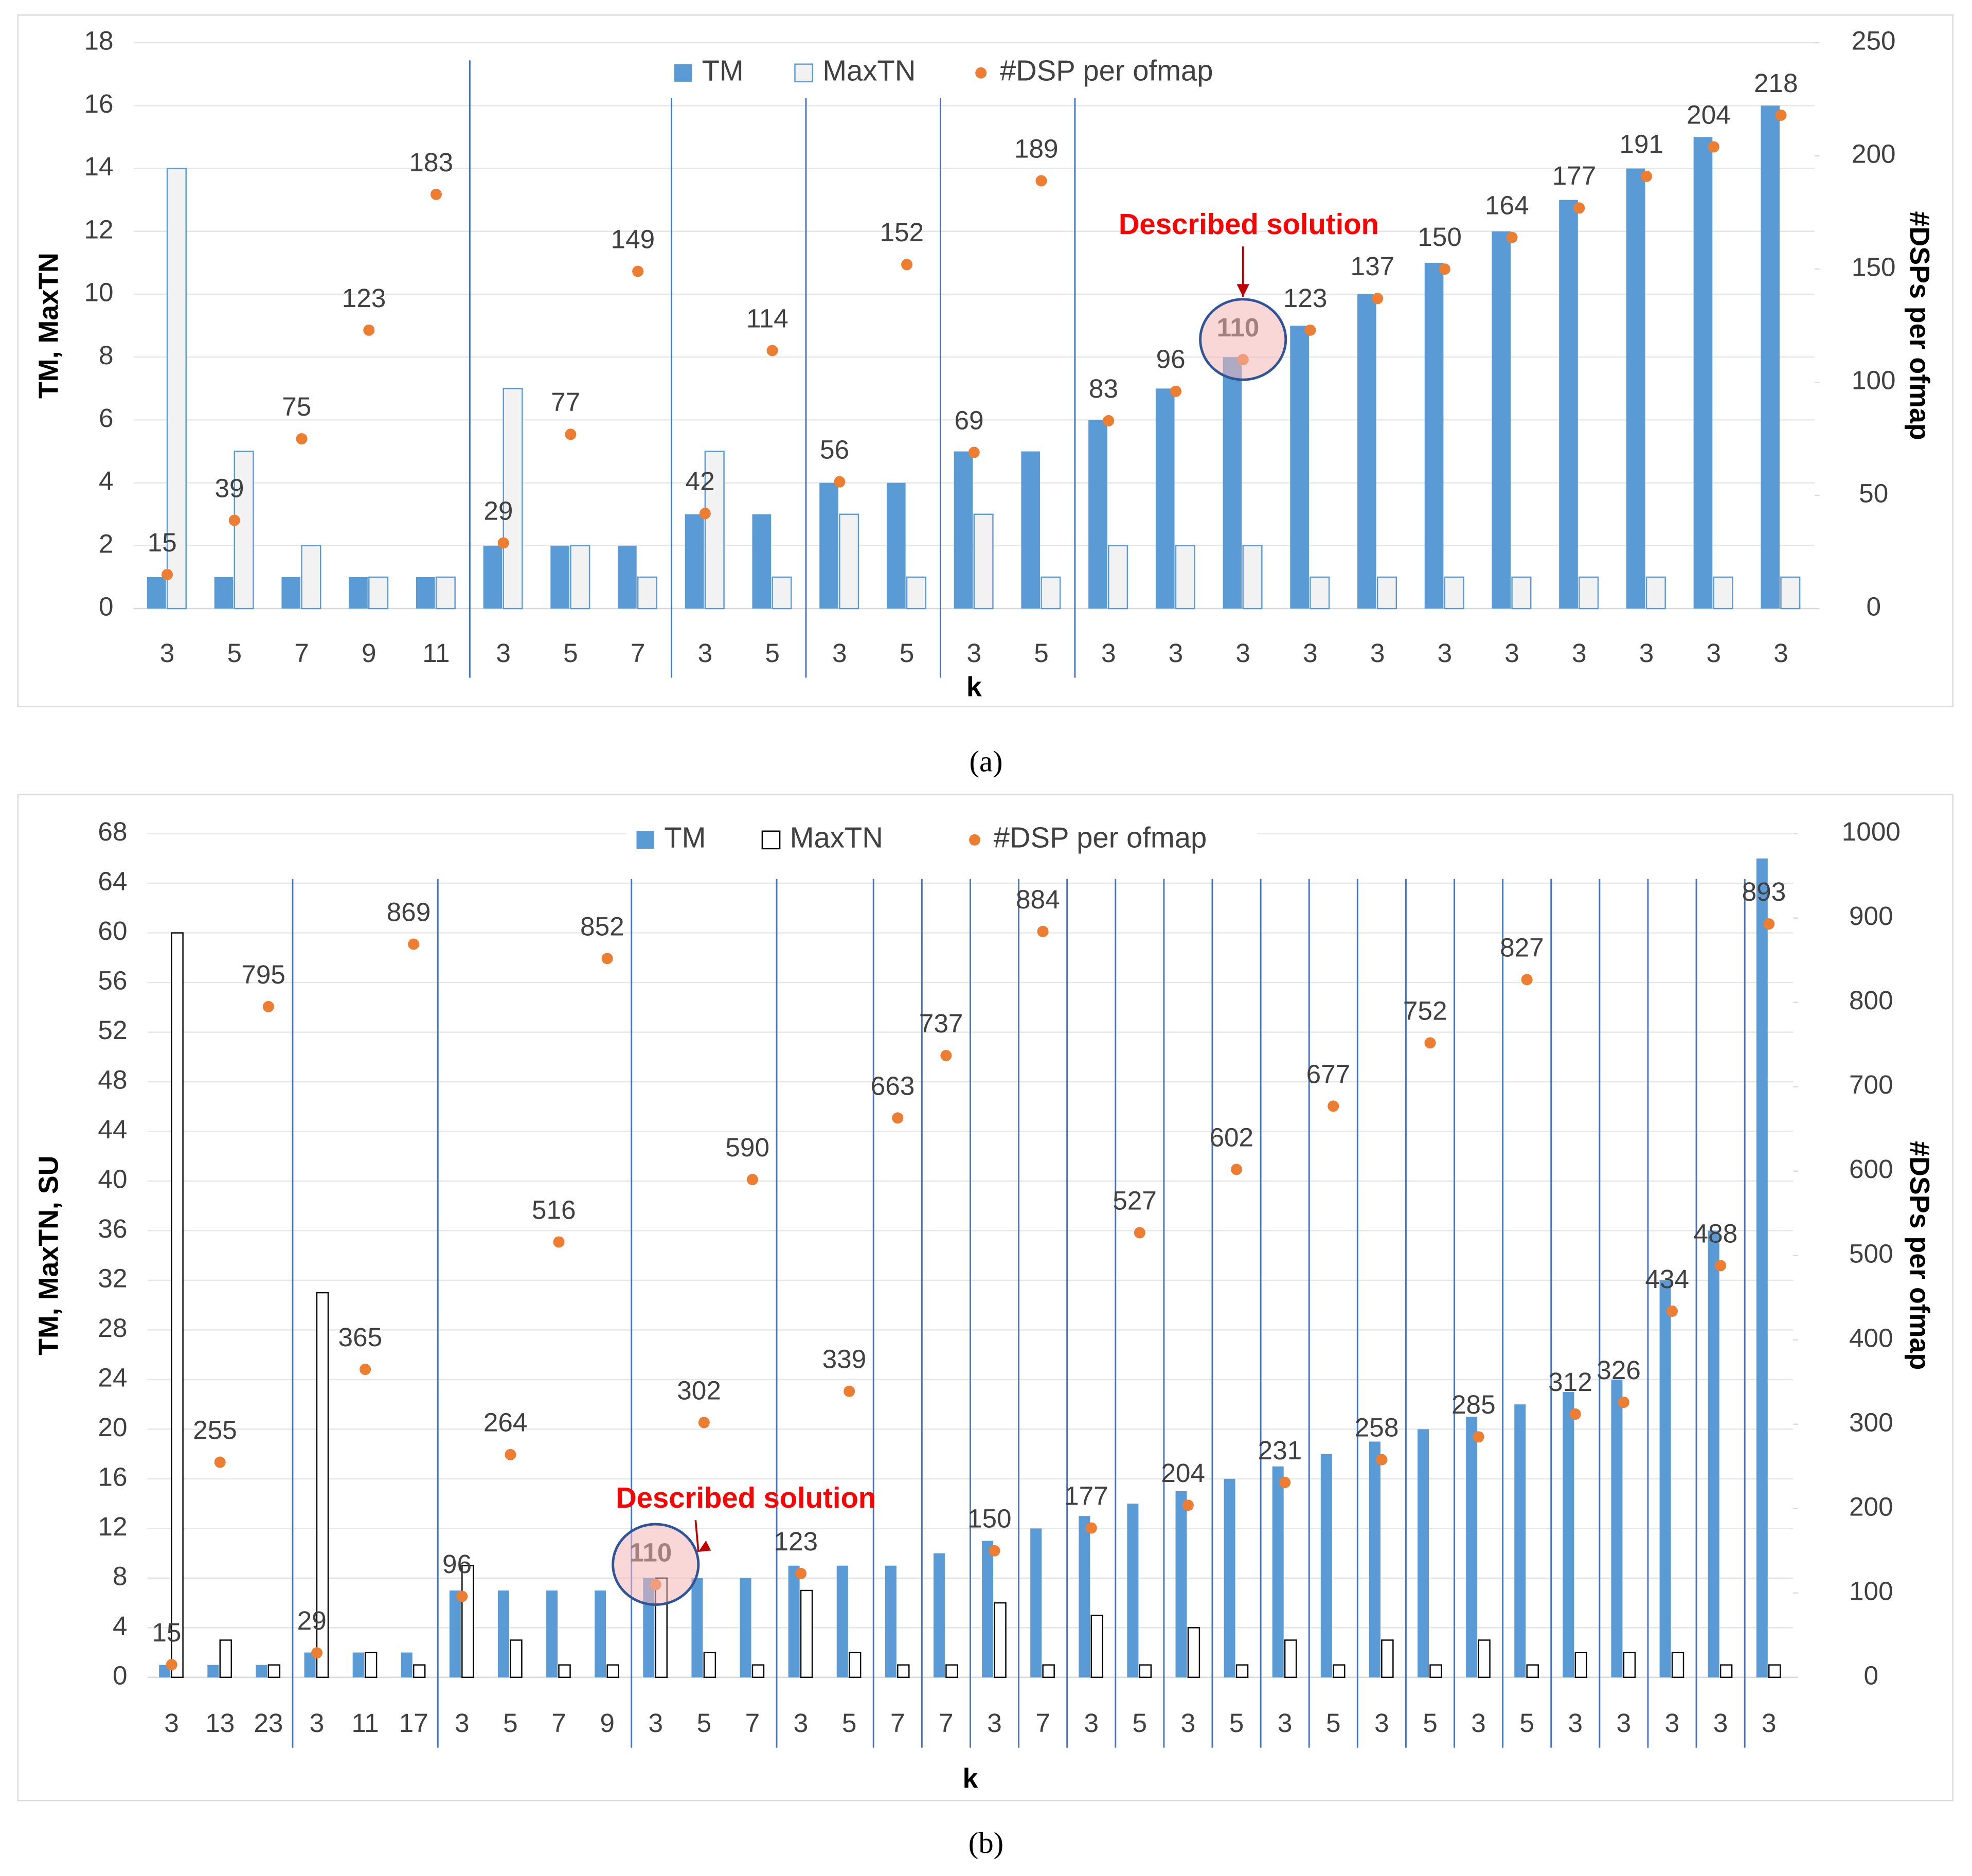  Describe the element at coordinates (220, 1723) in the screenshot. I see `x-tick-label: 13` at that location.